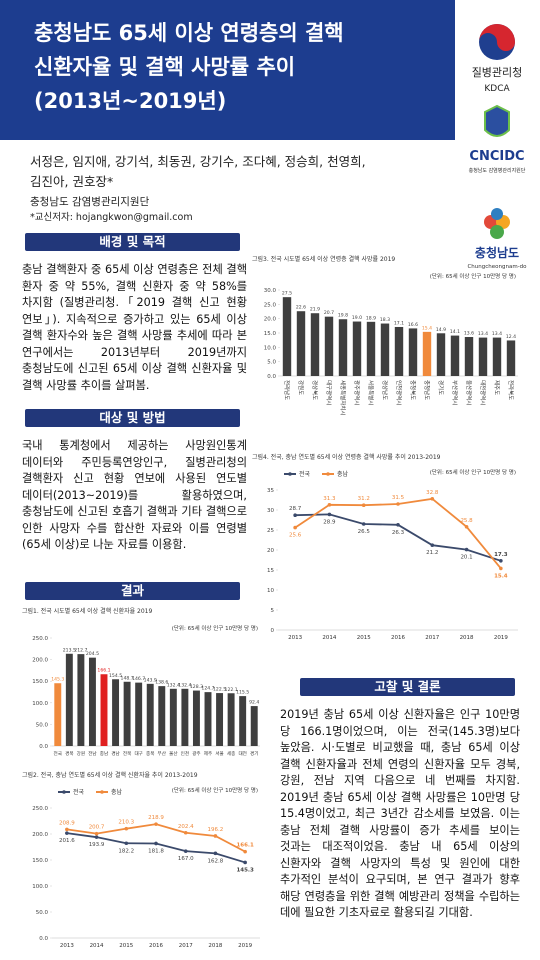 The image size is (540, 960). Describe the element at coordinates (511, 337) in the screenshot. I see `data-label: 12.4` at that location.